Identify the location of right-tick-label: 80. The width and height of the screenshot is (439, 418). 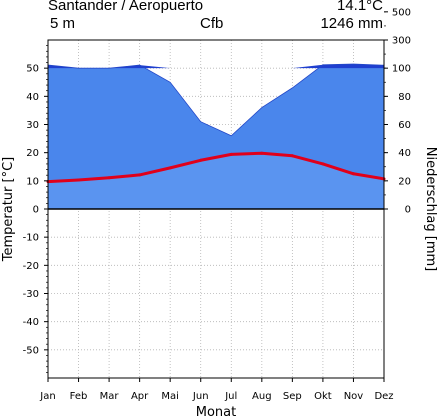
(404, 97).